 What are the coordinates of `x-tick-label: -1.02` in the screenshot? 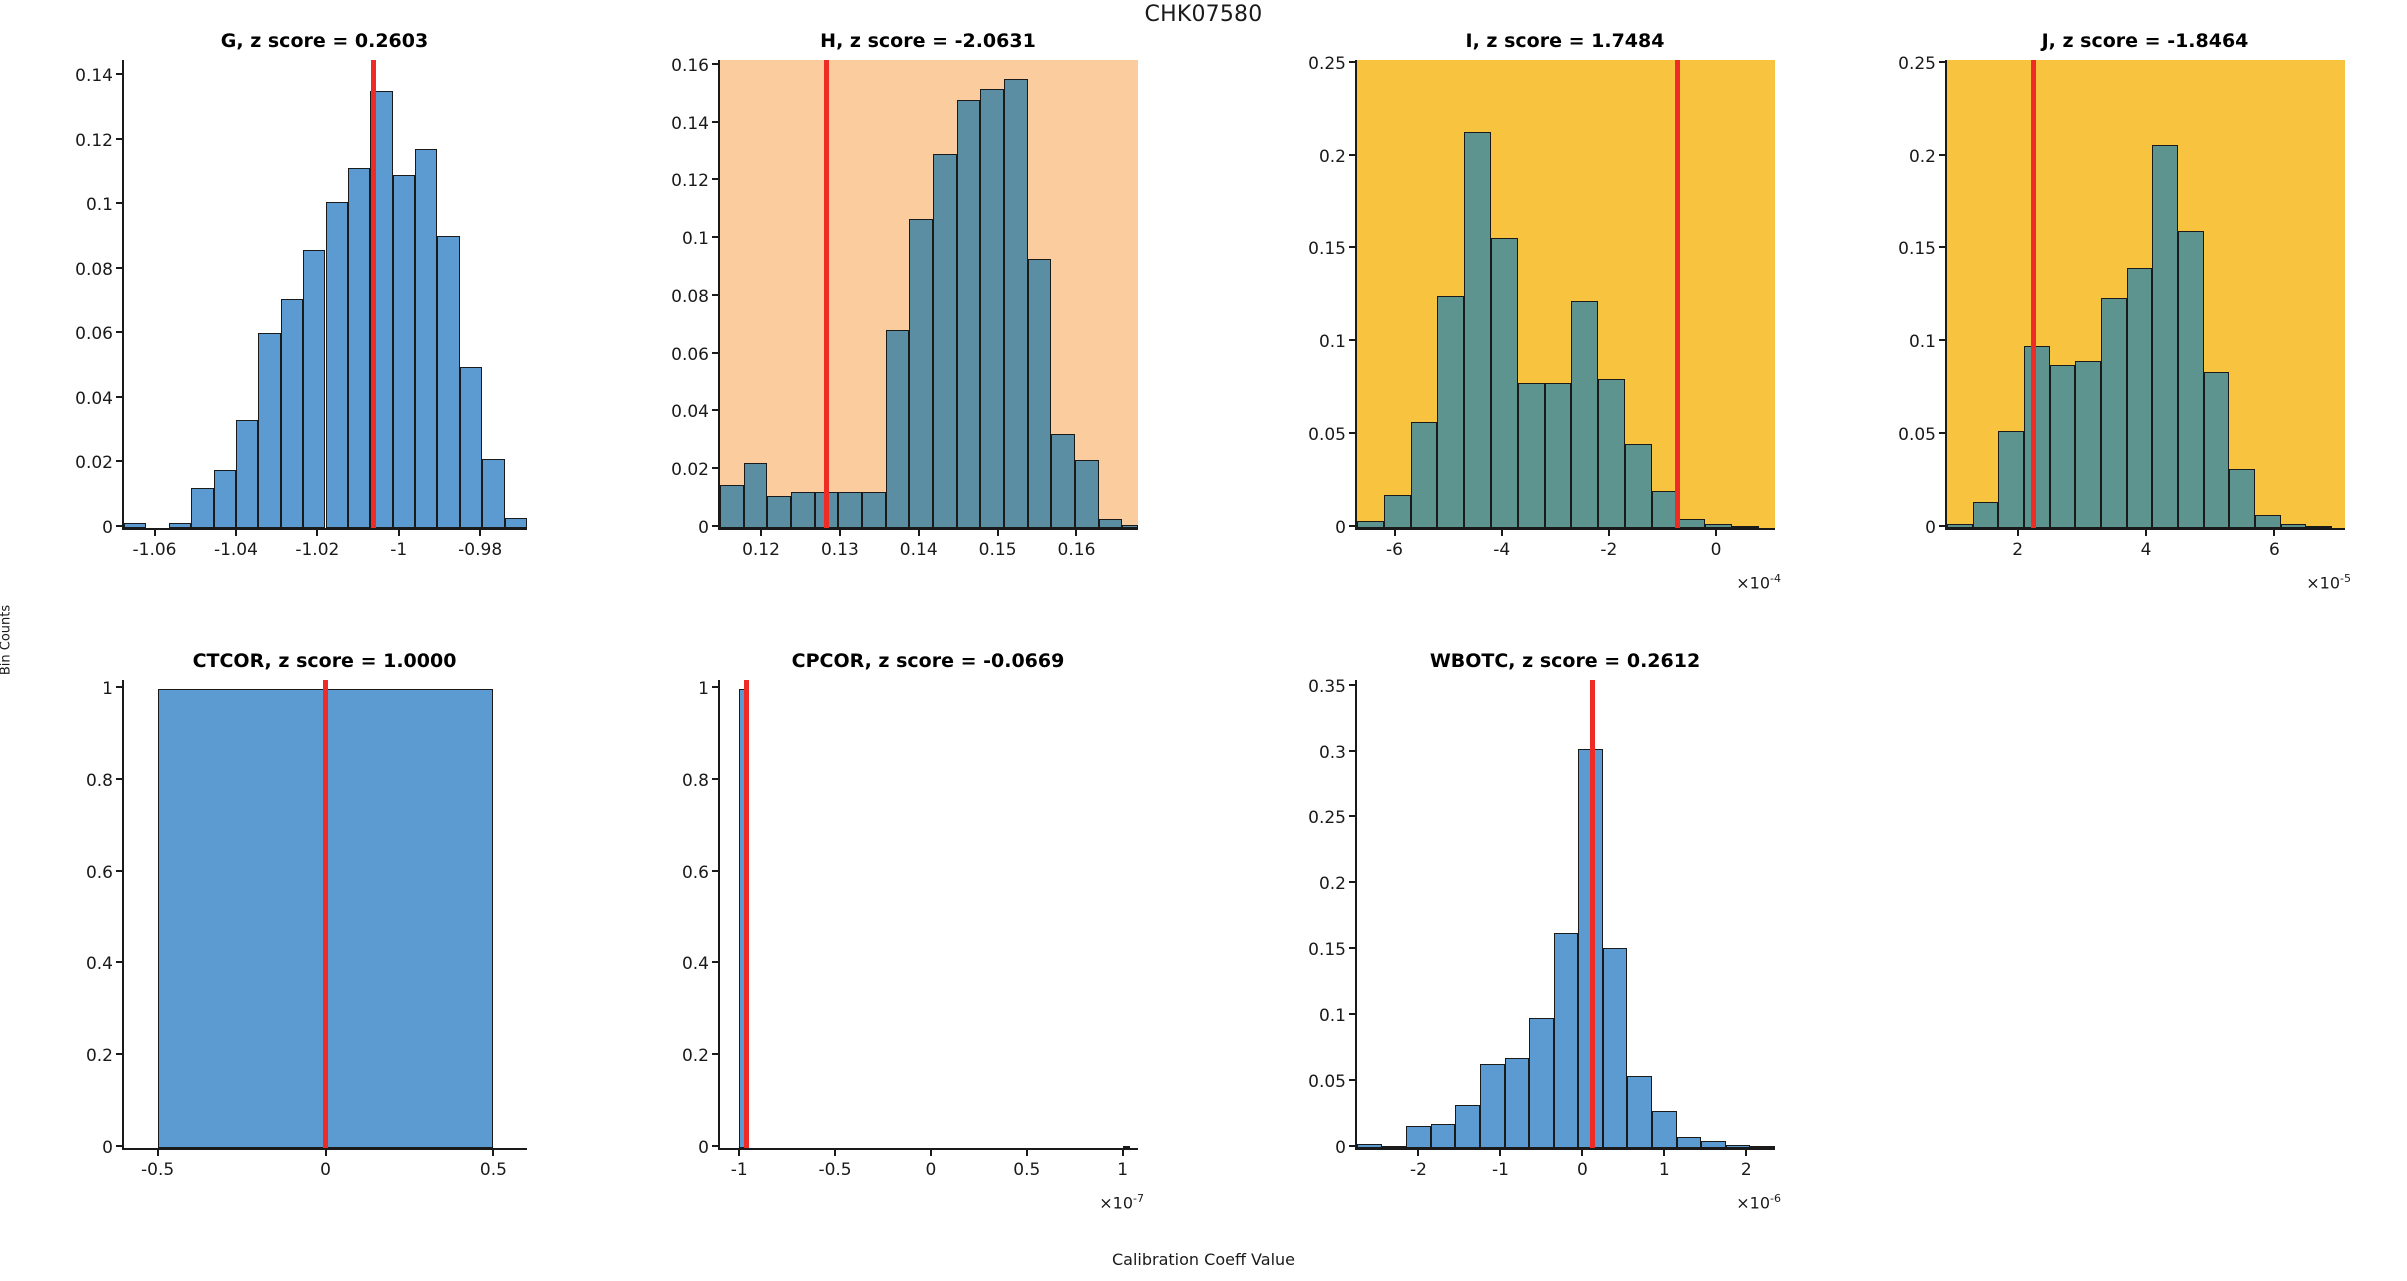 It's located at (317, 550).